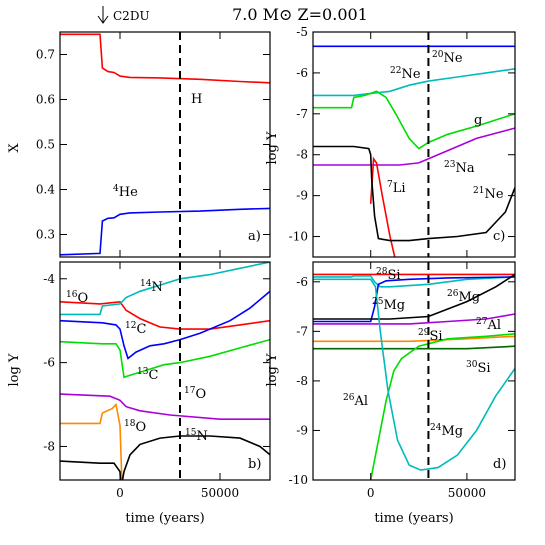 This screenshot has height=545, width=545. I want to click on series-13c, so click(165, 358).